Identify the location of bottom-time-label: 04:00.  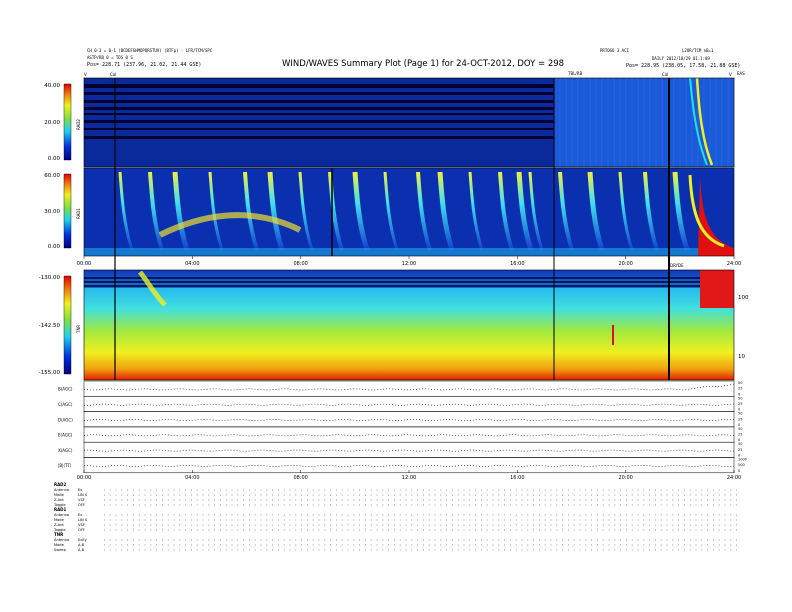
(192, 478).